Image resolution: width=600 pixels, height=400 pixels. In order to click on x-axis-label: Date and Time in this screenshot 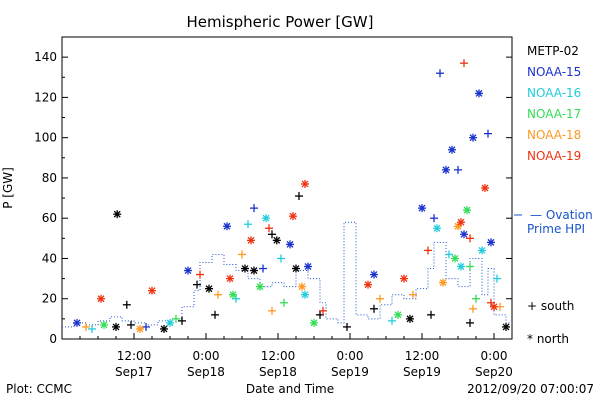, I will do `click(290, 389)`.